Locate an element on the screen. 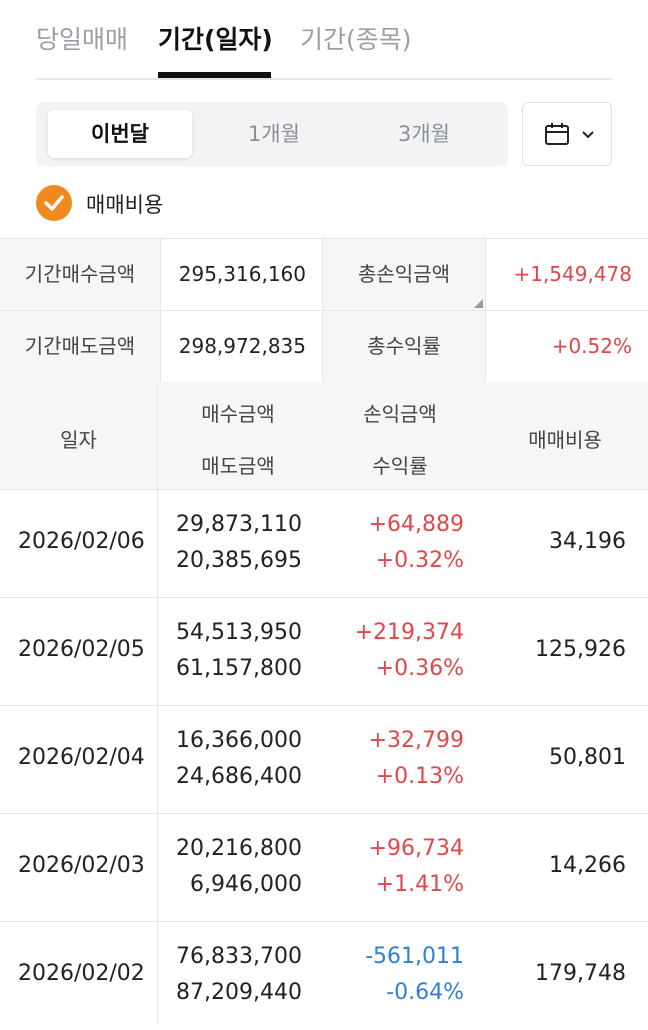  header-date: 일자 is located at coordinates (78, 440).